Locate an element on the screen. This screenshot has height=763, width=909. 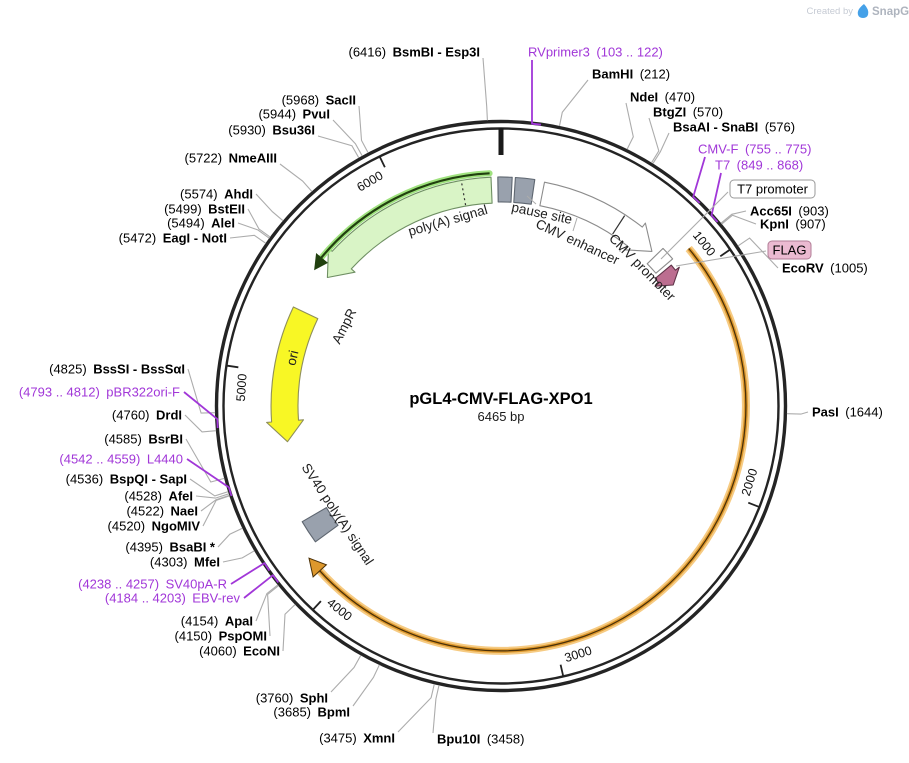
boxed-feature-label: T7 promoter is located at coordinates (772, 189).